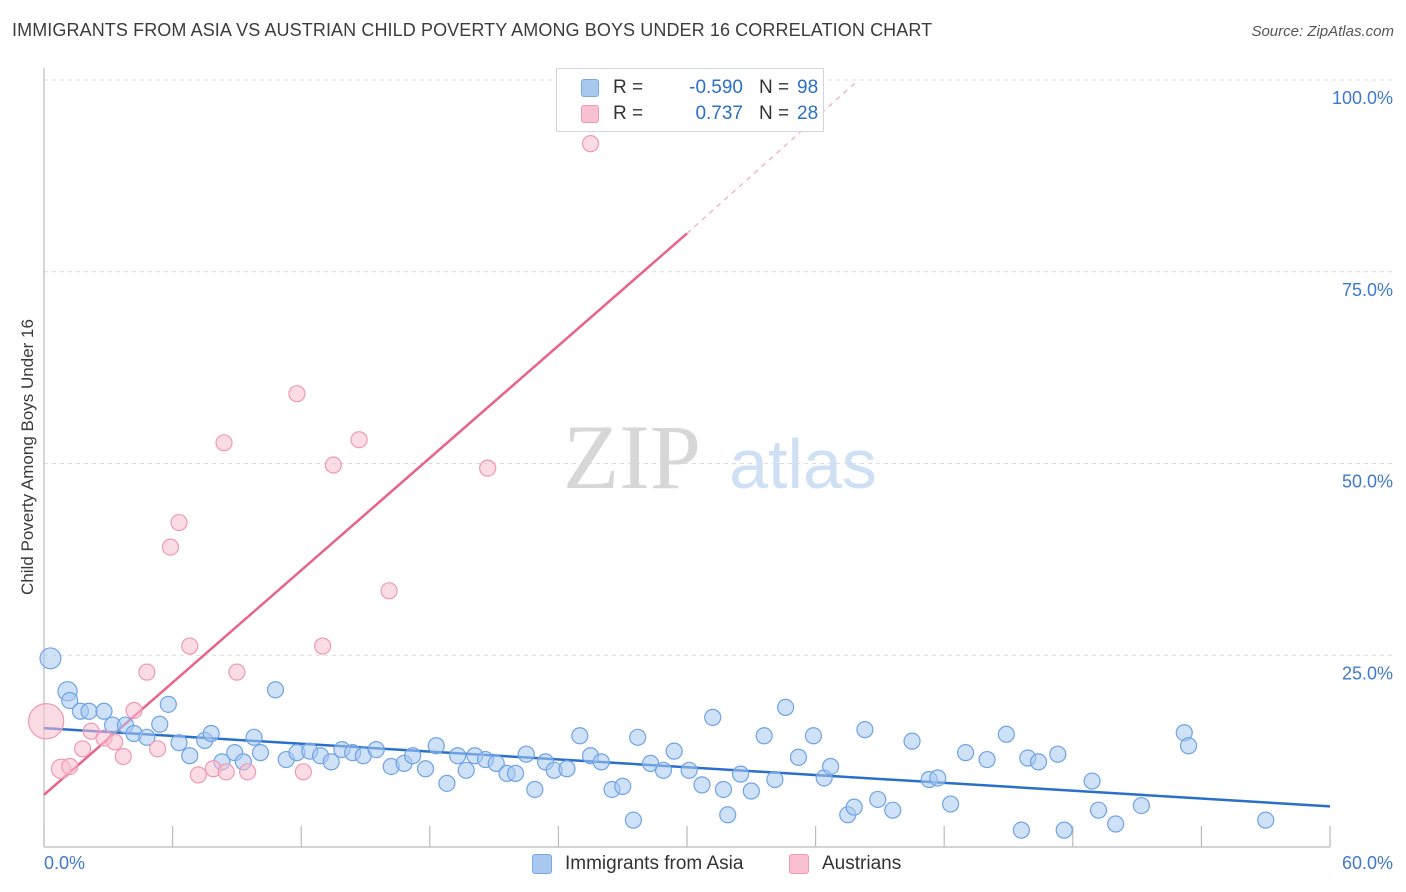 The width and height of the screenshot is (1406, 892). What do you see at coordinates (590, 114) in the screenshot?
I see `legend-swatch-austrians` at bounding box center [590, 114].